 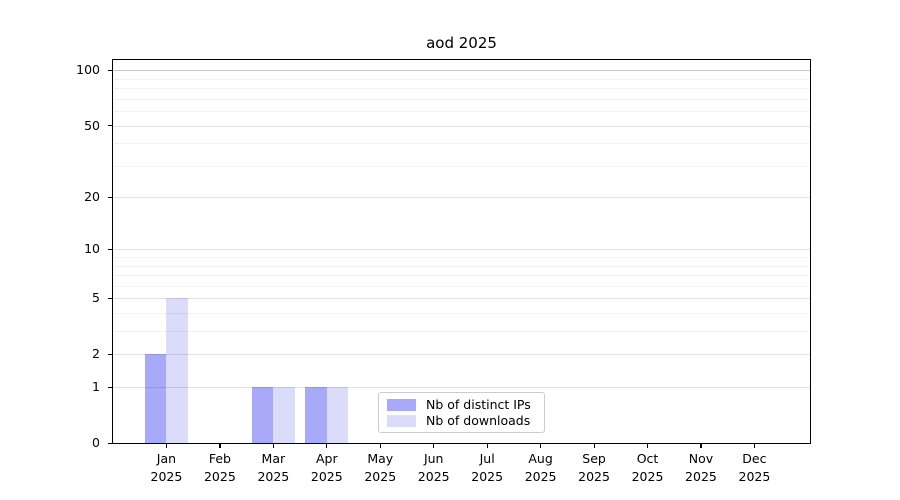 I want to click on x-tick-label-month: Aug, so click(x=540, y=458).